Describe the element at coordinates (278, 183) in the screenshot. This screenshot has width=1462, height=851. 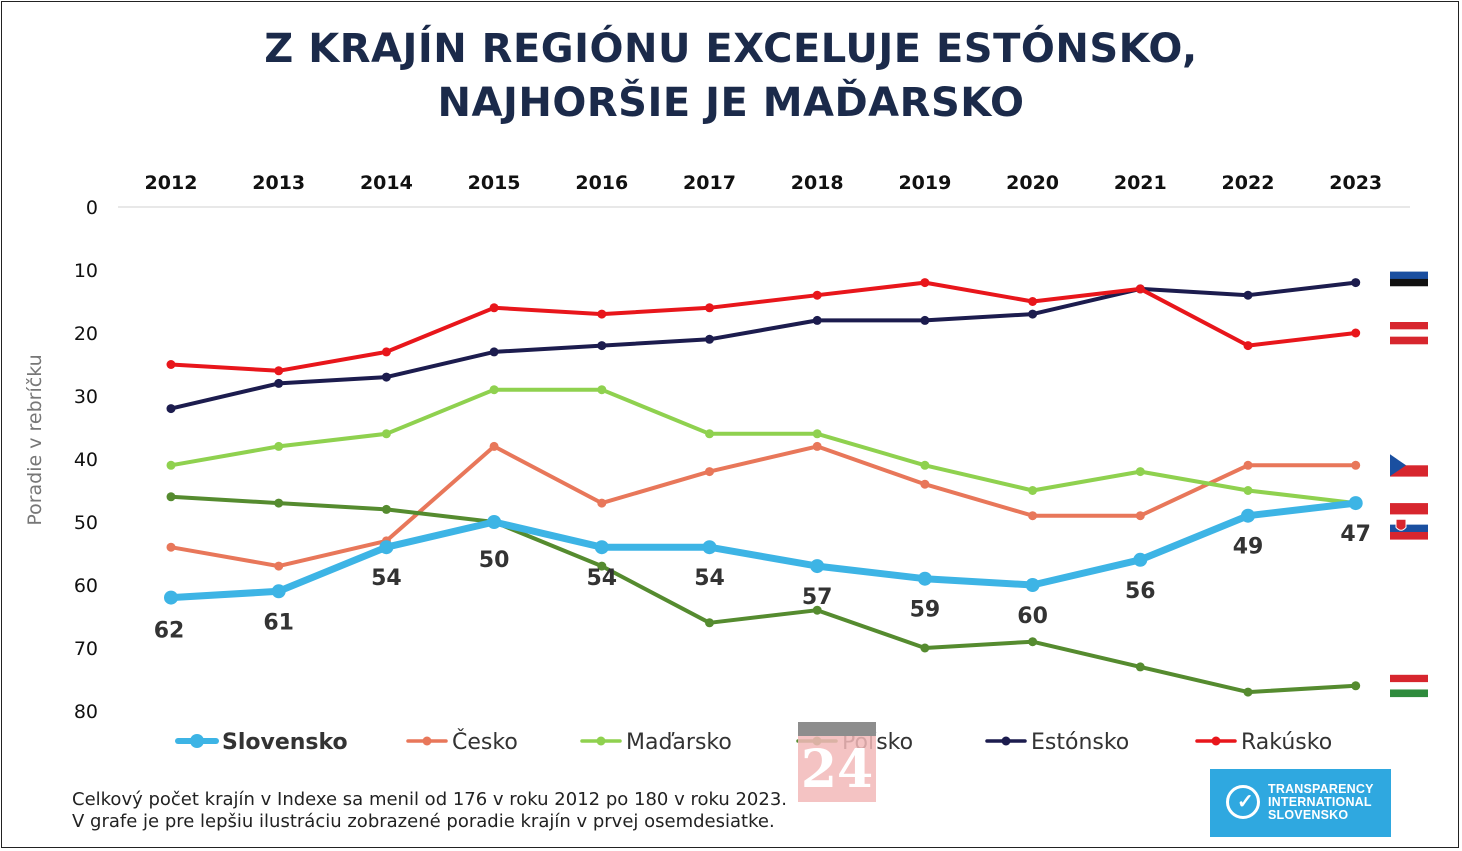
I see `x-tick-label: 2013` at that location.